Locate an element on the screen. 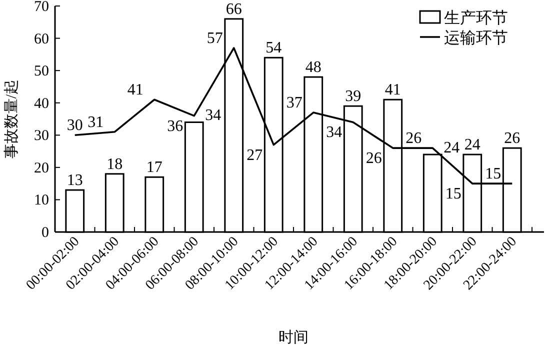 The image size is (554, 347). y-tick-label: 40 is located at coordinates (41, 104).